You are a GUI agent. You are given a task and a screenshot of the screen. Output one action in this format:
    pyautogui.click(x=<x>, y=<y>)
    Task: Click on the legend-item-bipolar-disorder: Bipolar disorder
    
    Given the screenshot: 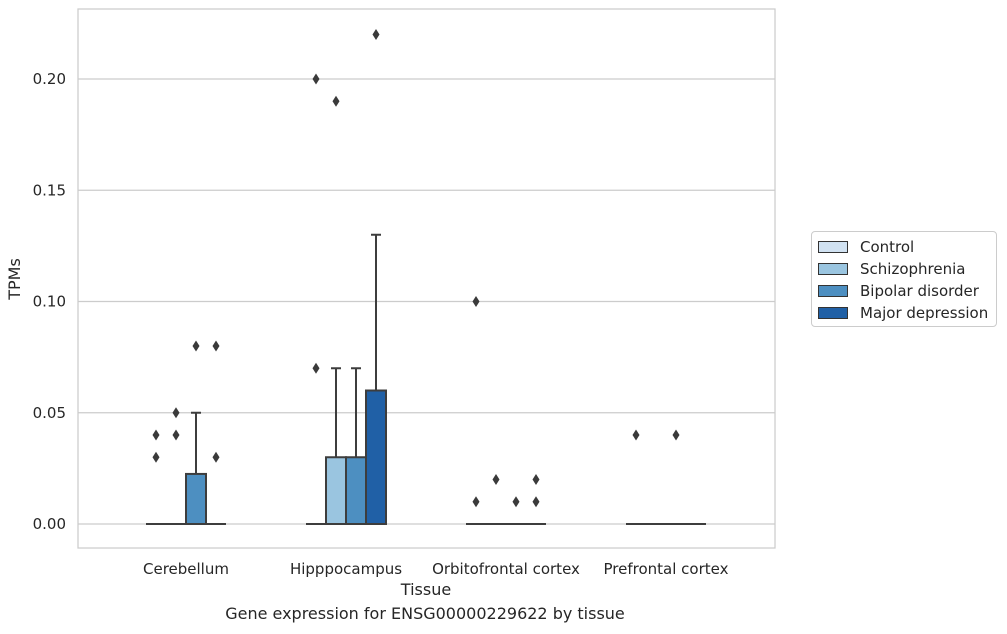 What is the action you would take?
    pyautogui.click(x=898, y=291)
    